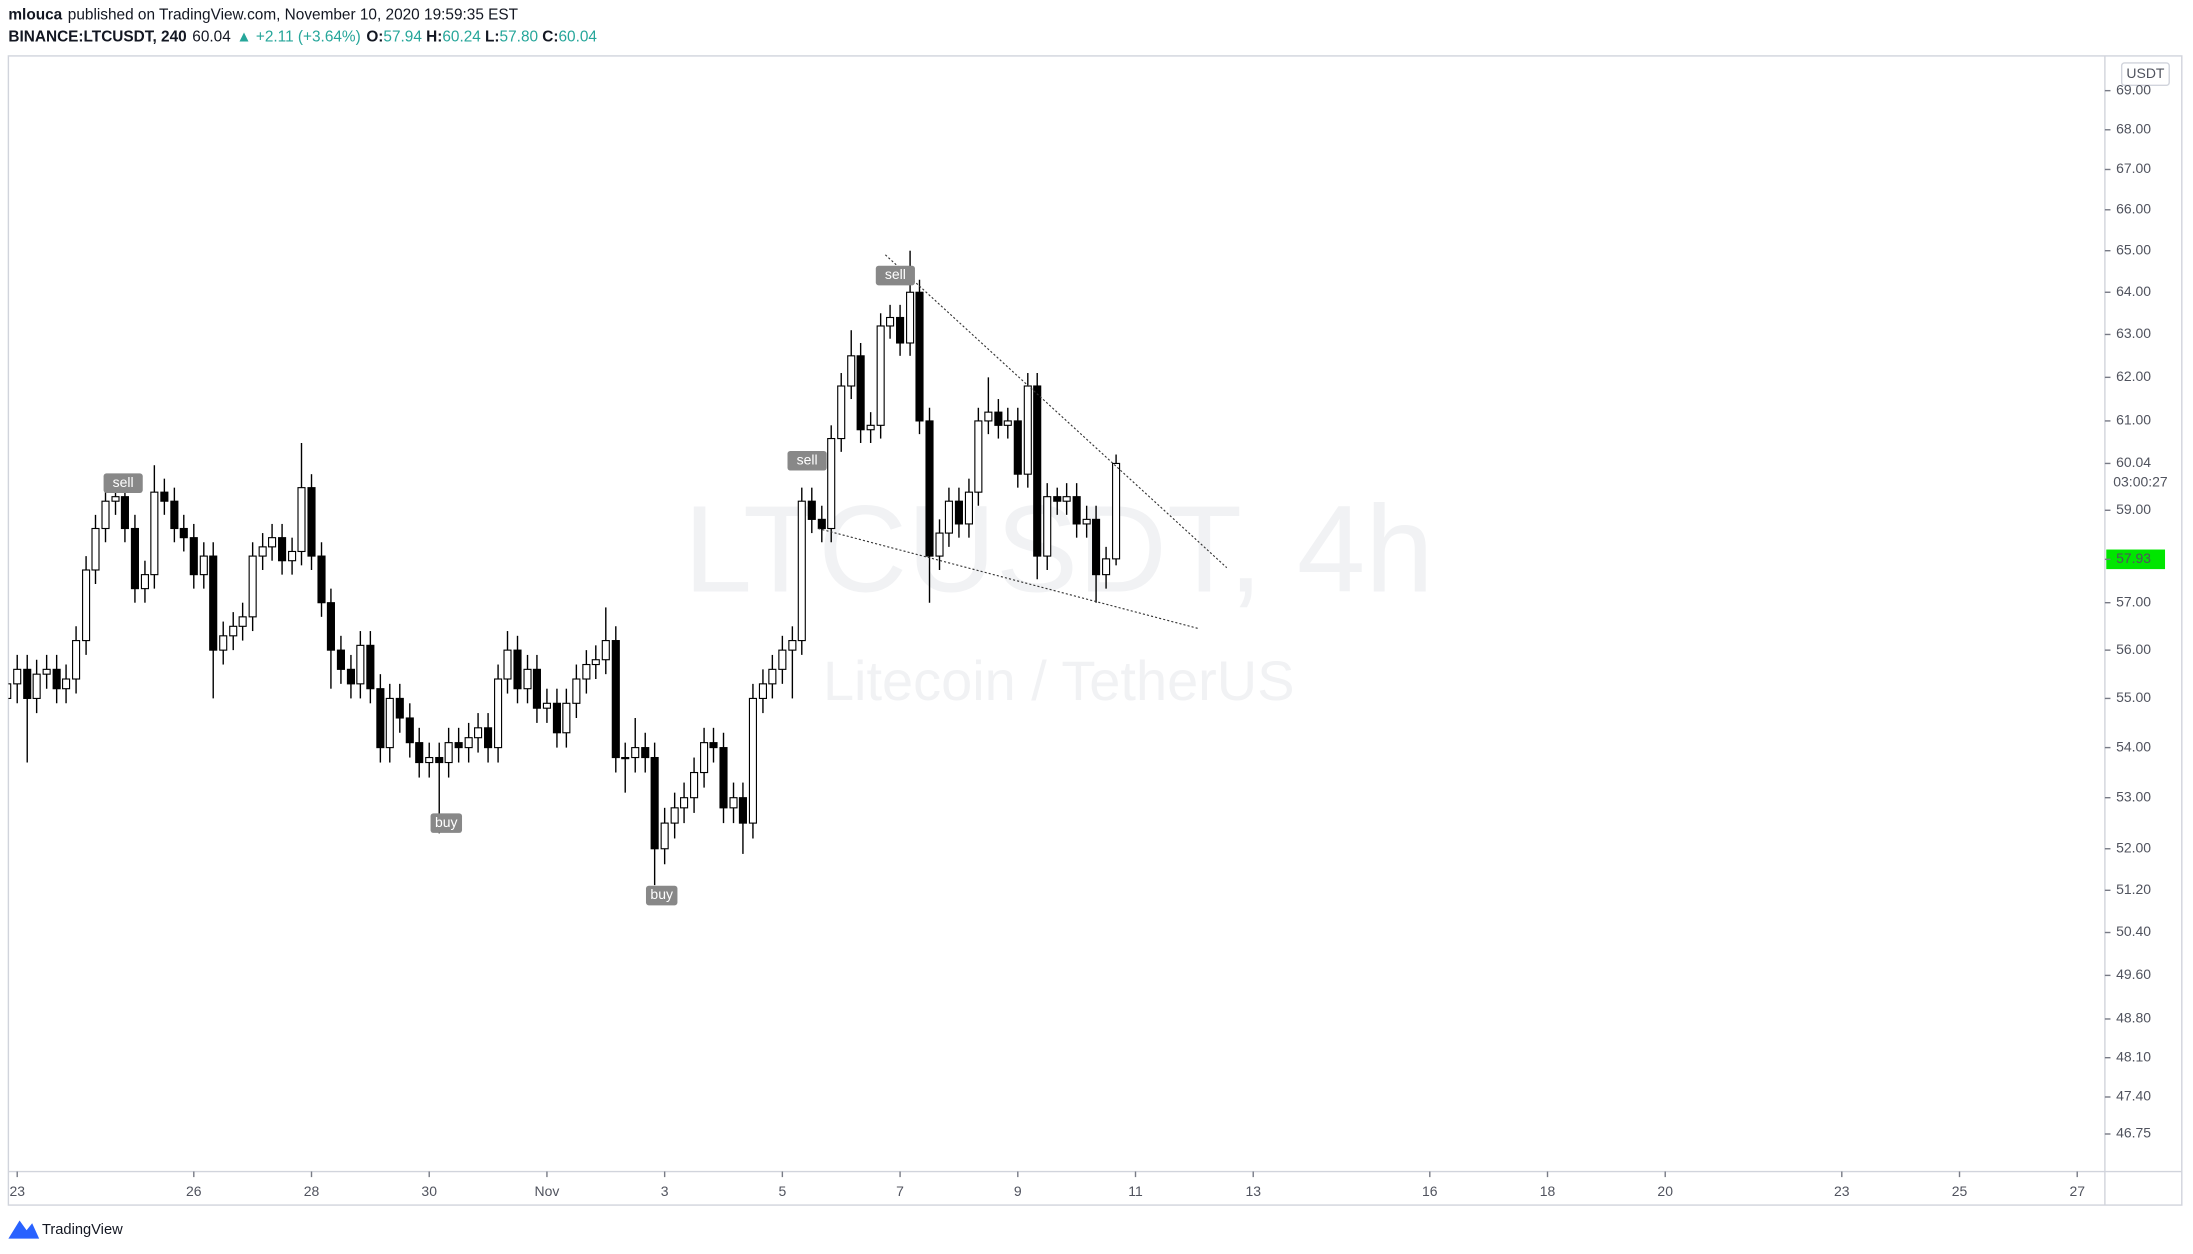 Image resolution: width=2193 pixels, height=1254 pixels. What do you see at coordinates (1018, 1191) in the screenshot?
I see `x-tick-label: 9` at bounding box center [1018, 1191].